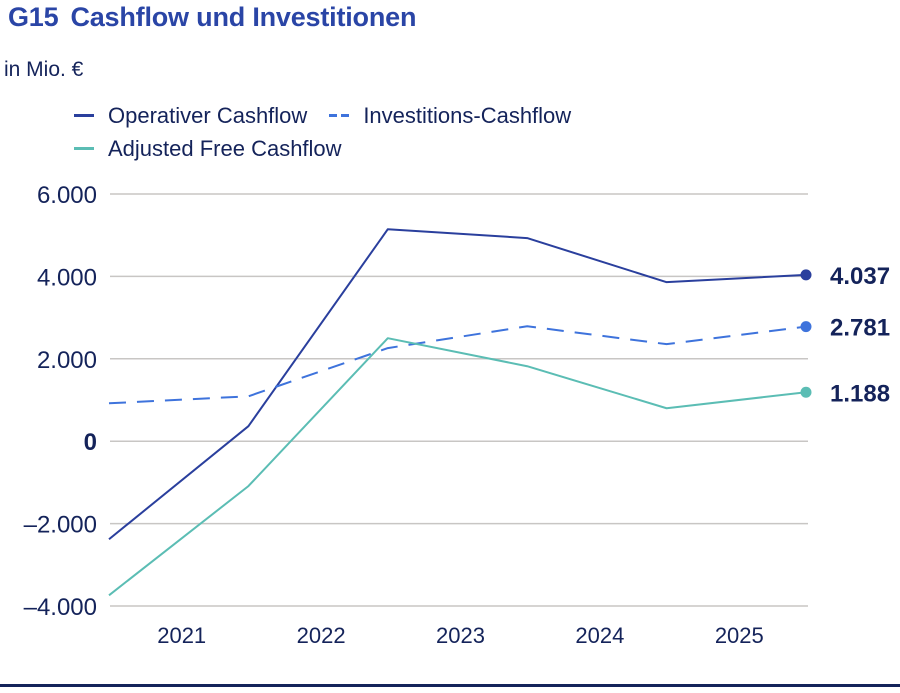 Image resolution: width=900 pixels, height=693 pixels. What do you see at coordinates (67, 360) in the screenshot?
I see `y-tick-label: 2.000` at bounding box center [67, 360].